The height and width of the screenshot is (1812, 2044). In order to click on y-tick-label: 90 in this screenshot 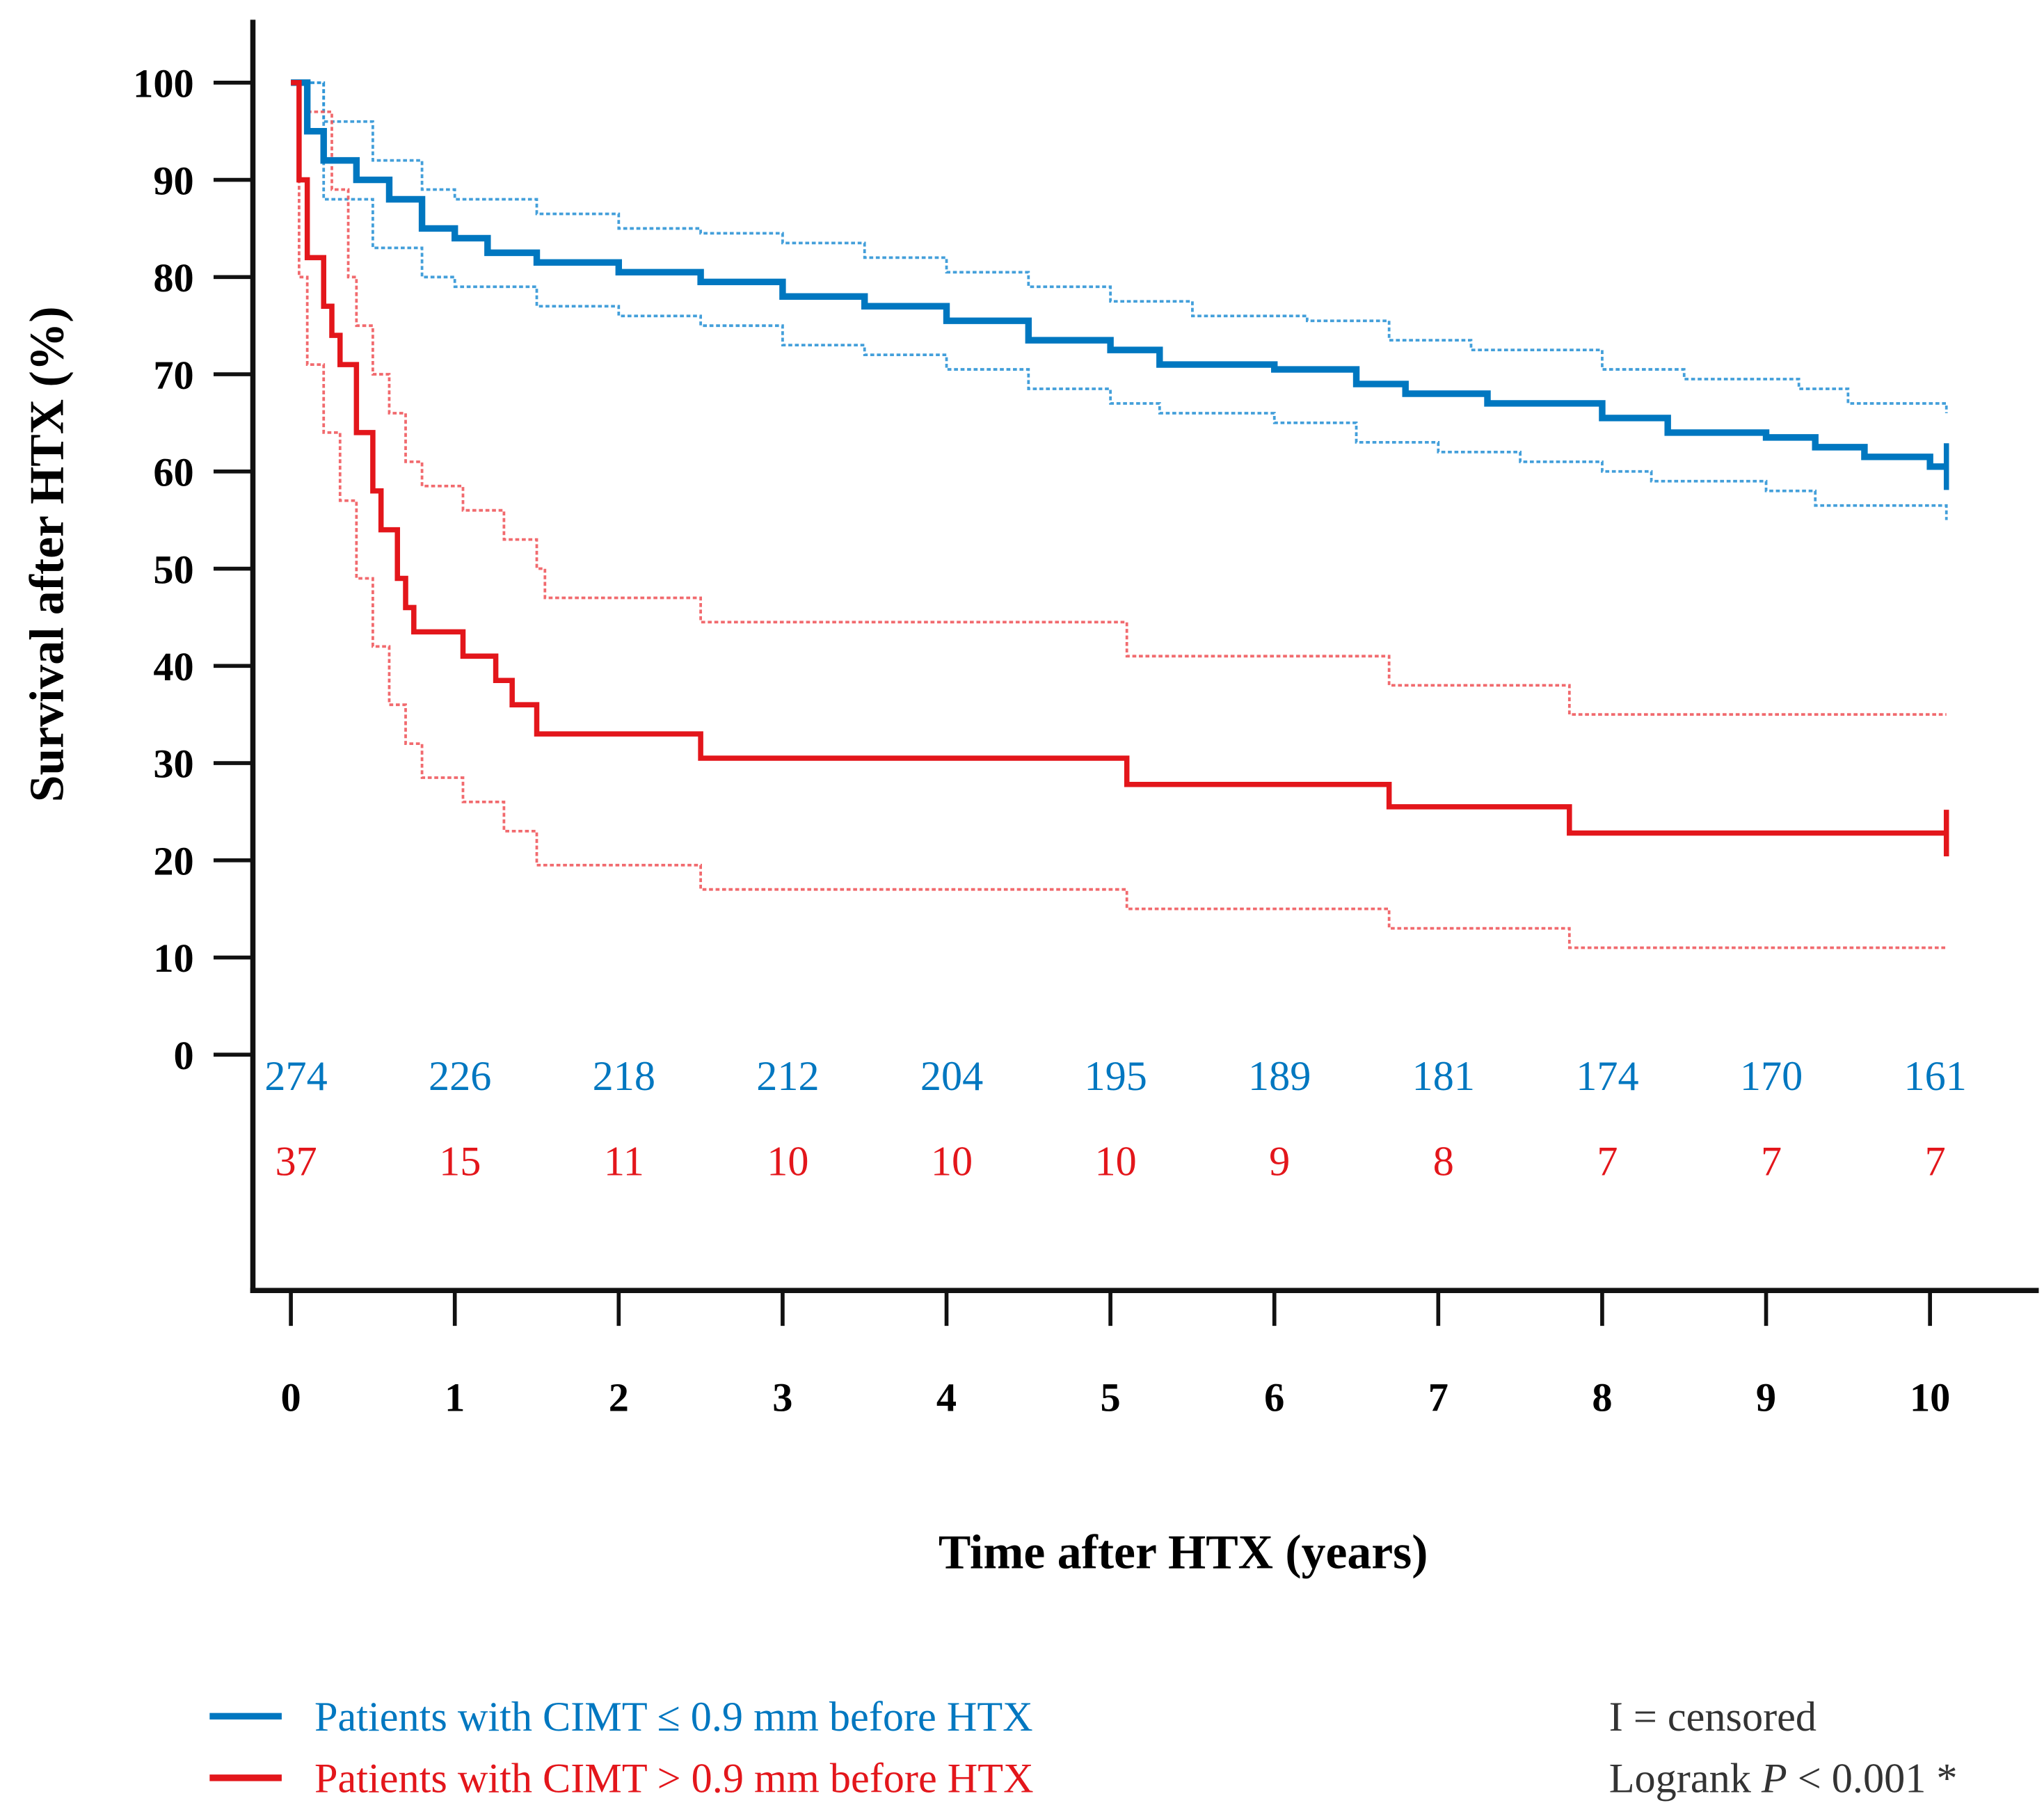, I will do `click(173, 180)`.